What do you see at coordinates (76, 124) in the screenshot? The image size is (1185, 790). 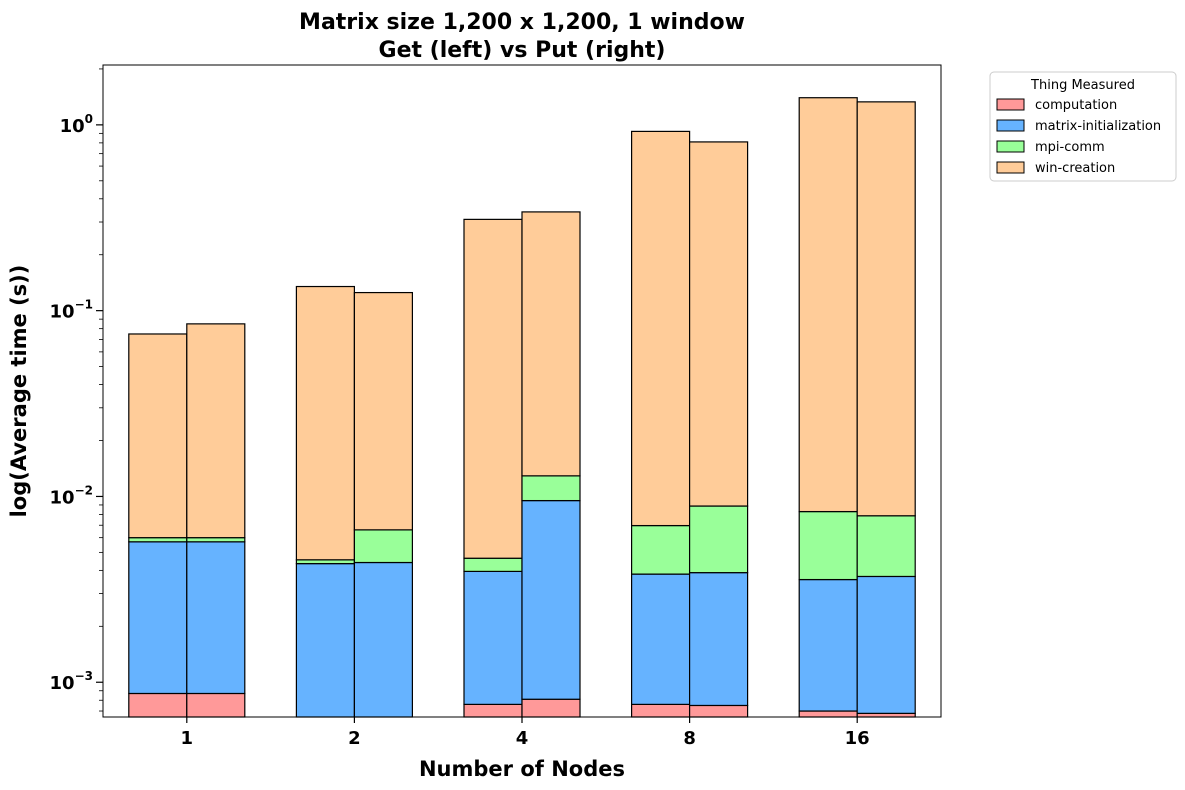 I see `y-tick-label: 10⁰` at bounding box center [76, 124].